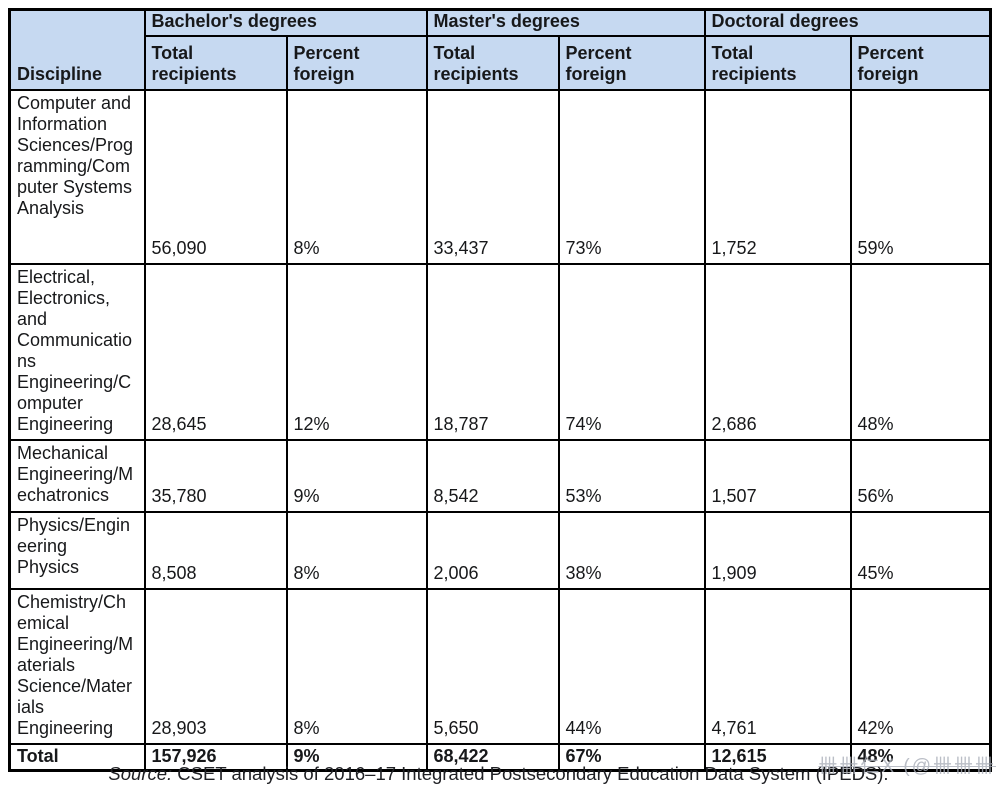  I want to click on cell-masters-total: 2,006, so click(492, 550).